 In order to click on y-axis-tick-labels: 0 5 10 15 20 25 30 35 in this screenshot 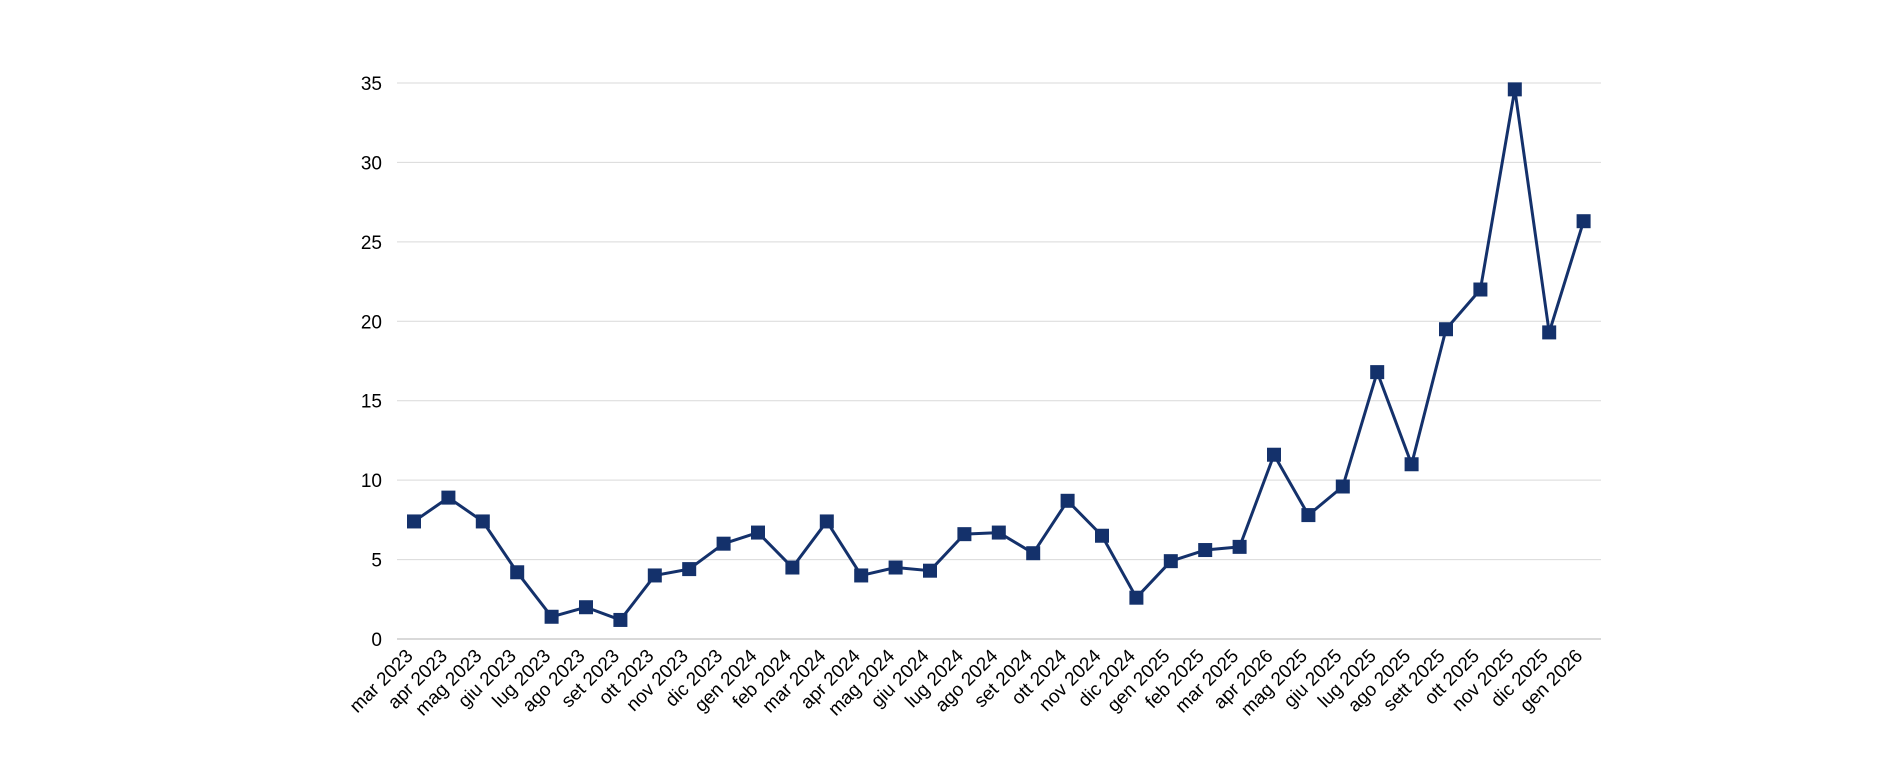, I will do `click(371, 362)`.